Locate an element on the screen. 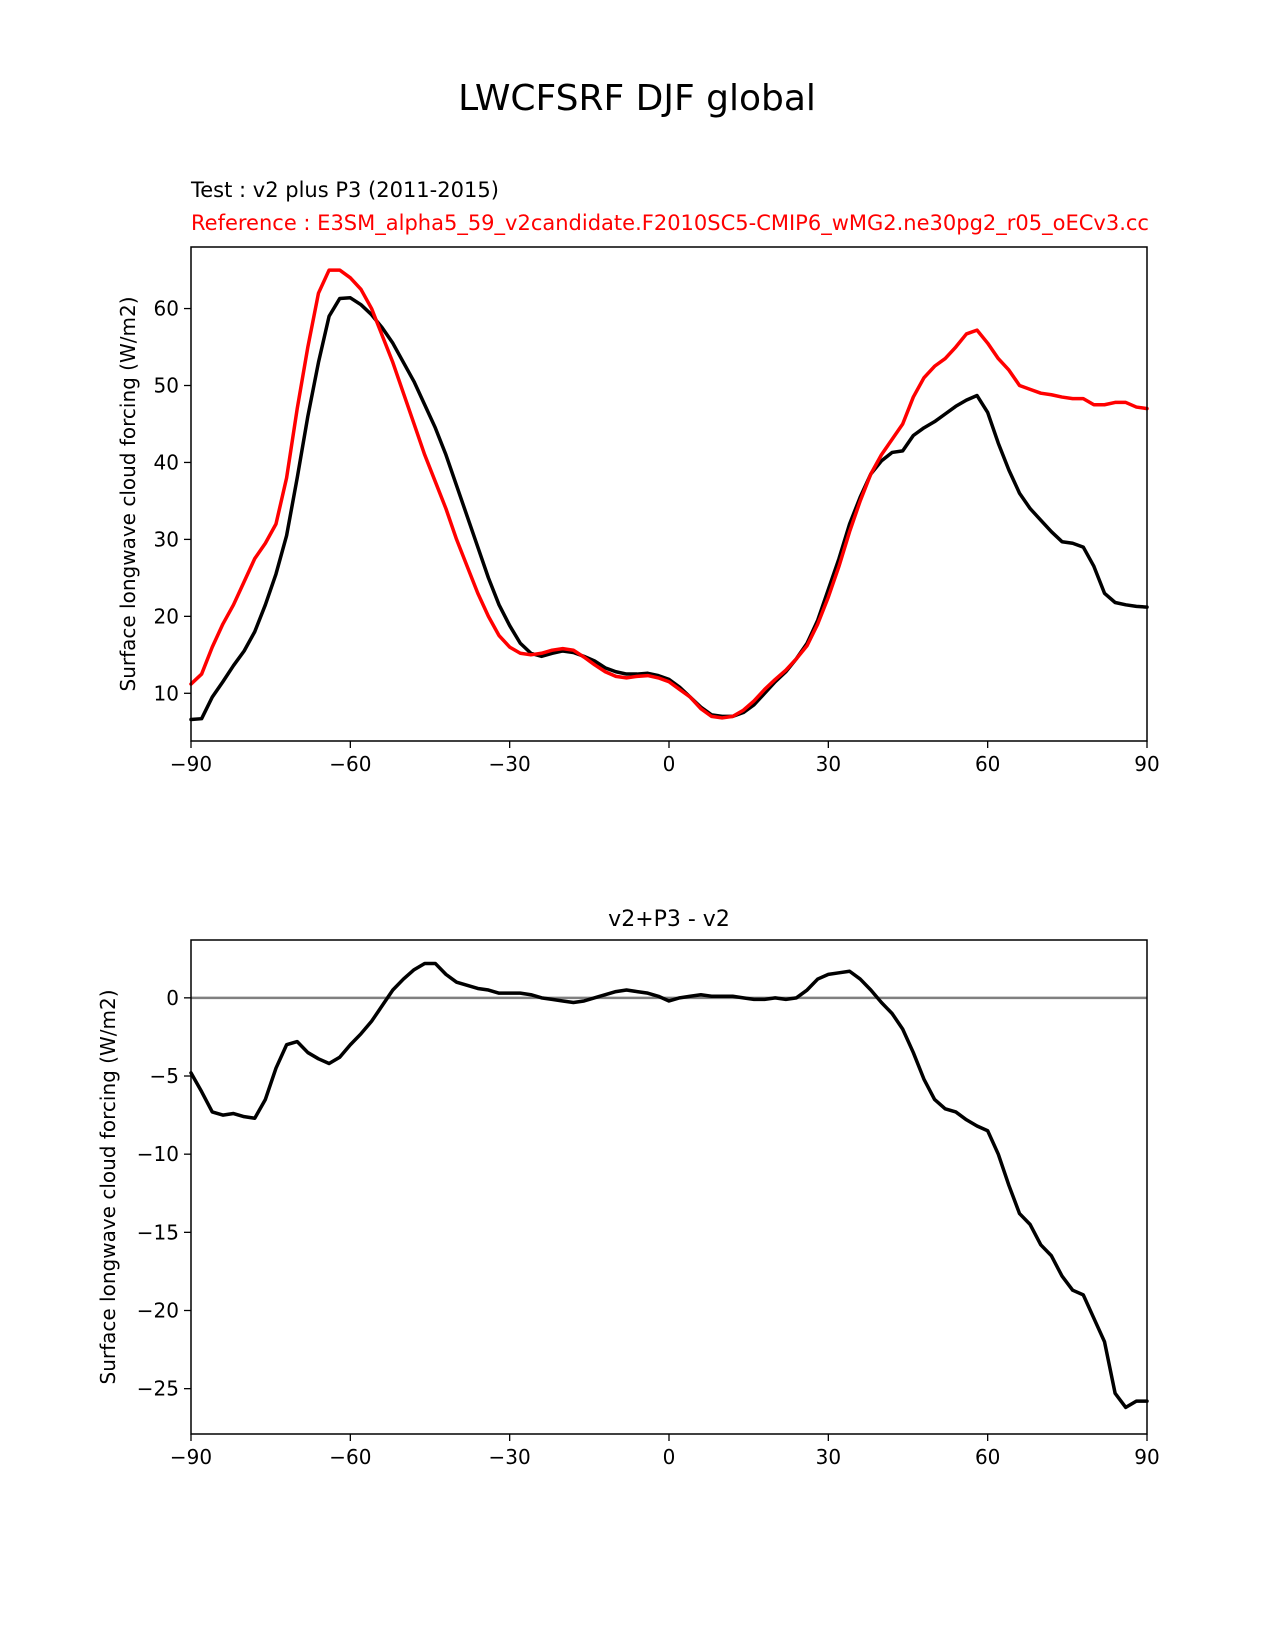  y-tick-label: 60 is located at coordinates (166, 309).